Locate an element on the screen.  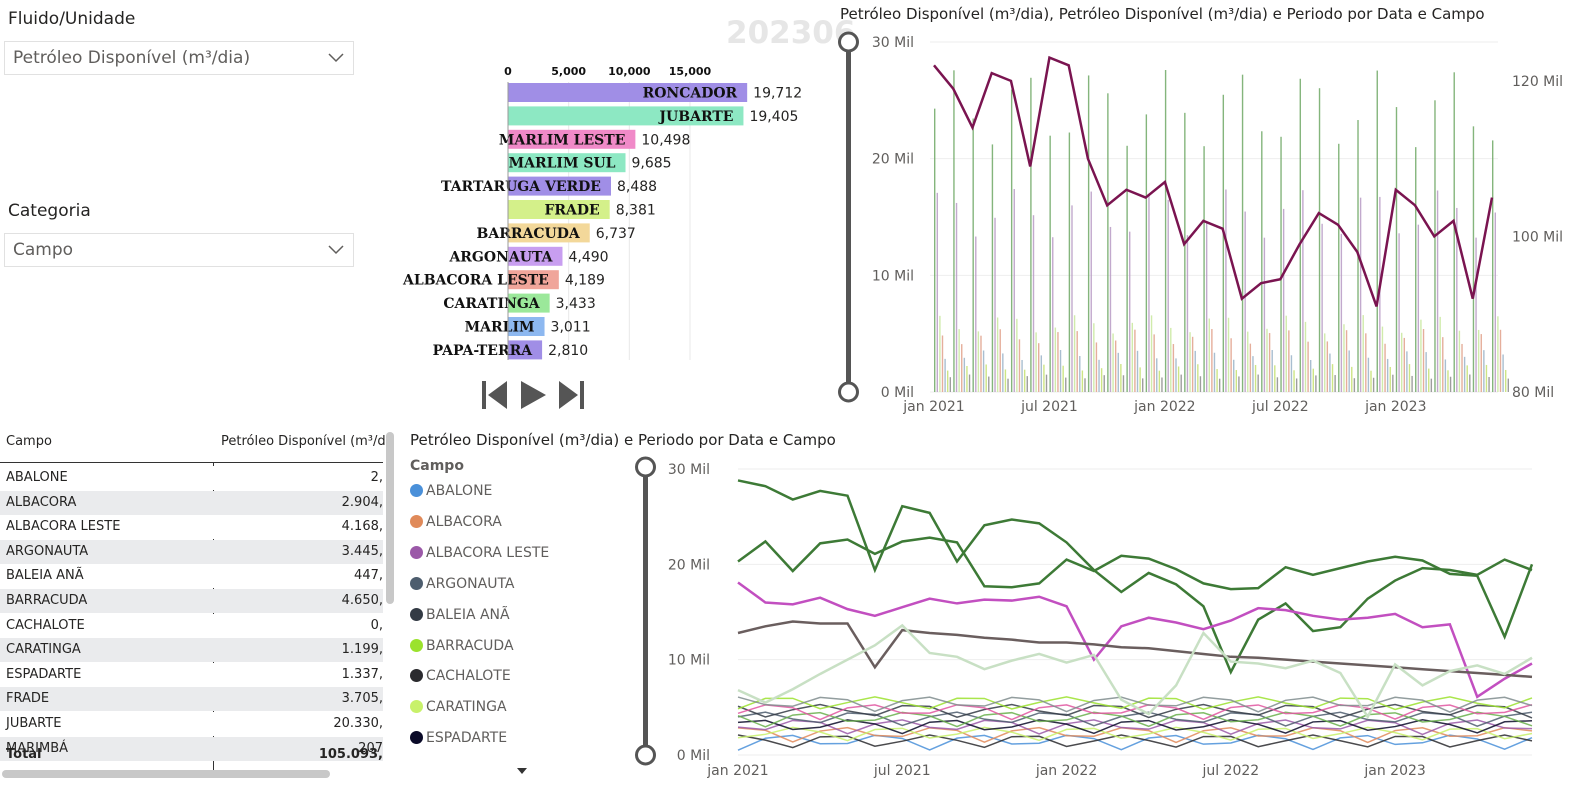
table-row: CACHALOTE 0, is located at coordinates (191, 625).